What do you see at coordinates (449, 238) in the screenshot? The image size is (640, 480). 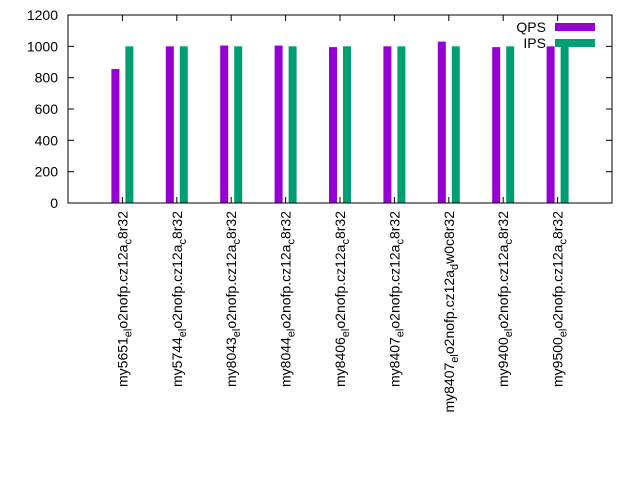 I see `x-tick-label-part: w0c8r32` at bounding box center [449, 238].